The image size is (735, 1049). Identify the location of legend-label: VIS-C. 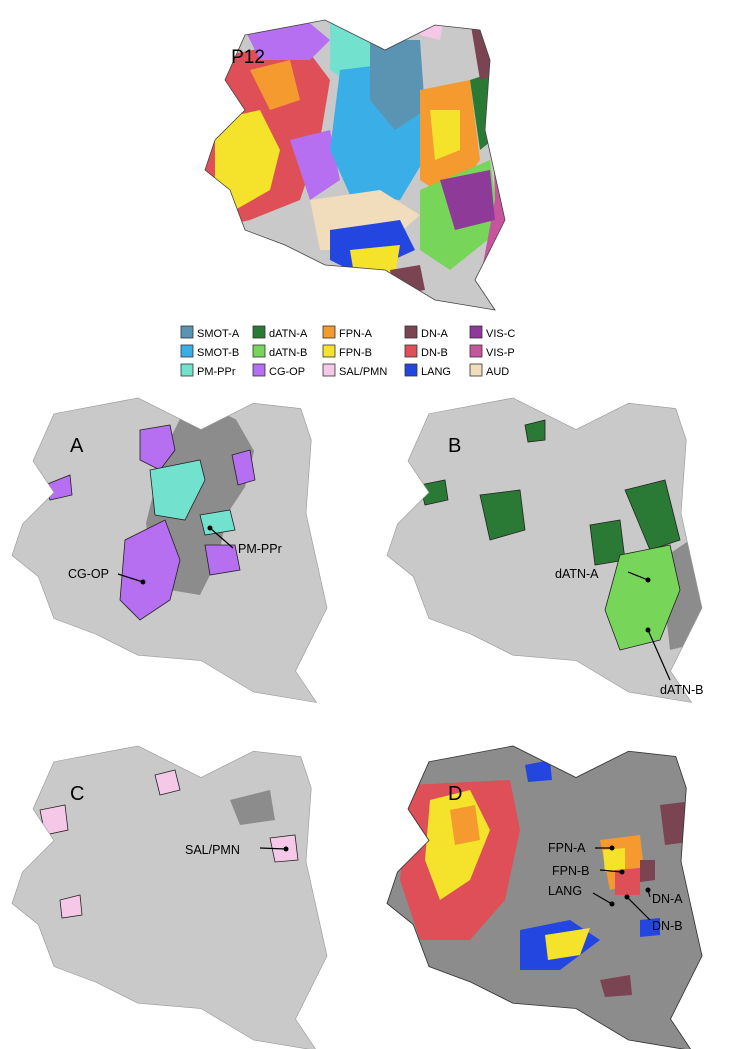
(500, 334).